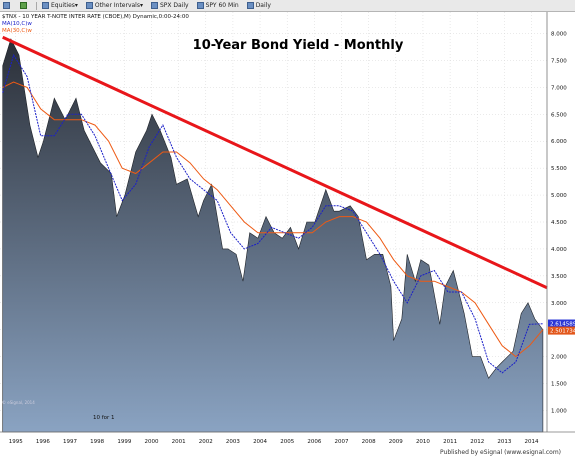 The width and height of the screenshot is (575, 459). I want to click on toolbar-separator, so click(36, 5).